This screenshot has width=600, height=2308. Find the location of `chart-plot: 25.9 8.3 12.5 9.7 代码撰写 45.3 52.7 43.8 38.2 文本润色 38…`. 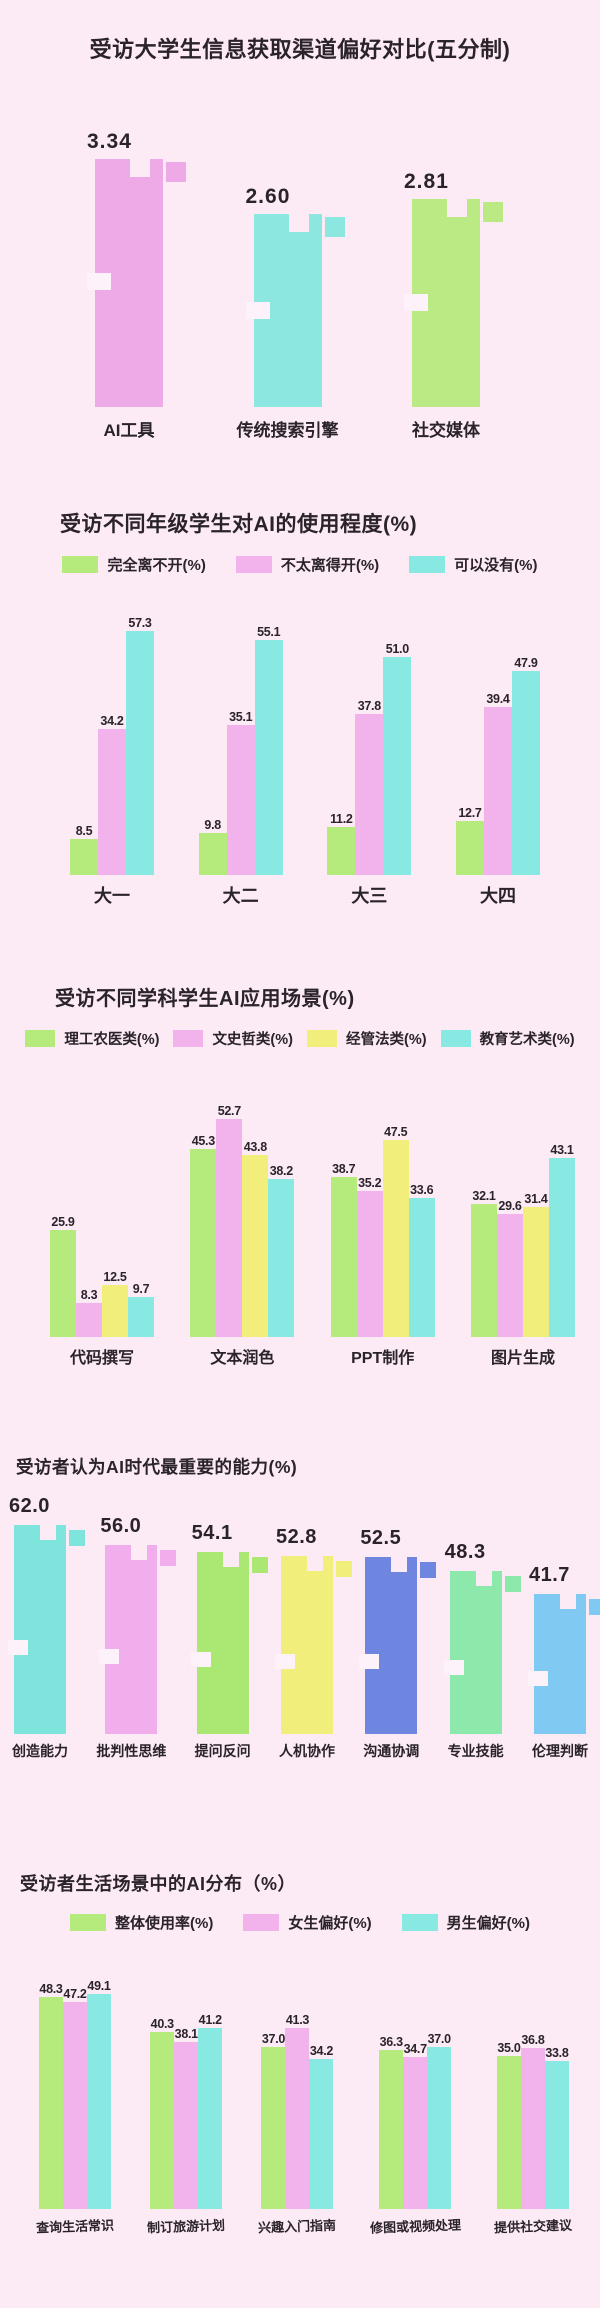

chart-plot: 25.9 8.3 12.5 9.7 代码撰写 45.3 52.7 43.8 38.2 文本润色 38… is located at coordinates (300, 1236).